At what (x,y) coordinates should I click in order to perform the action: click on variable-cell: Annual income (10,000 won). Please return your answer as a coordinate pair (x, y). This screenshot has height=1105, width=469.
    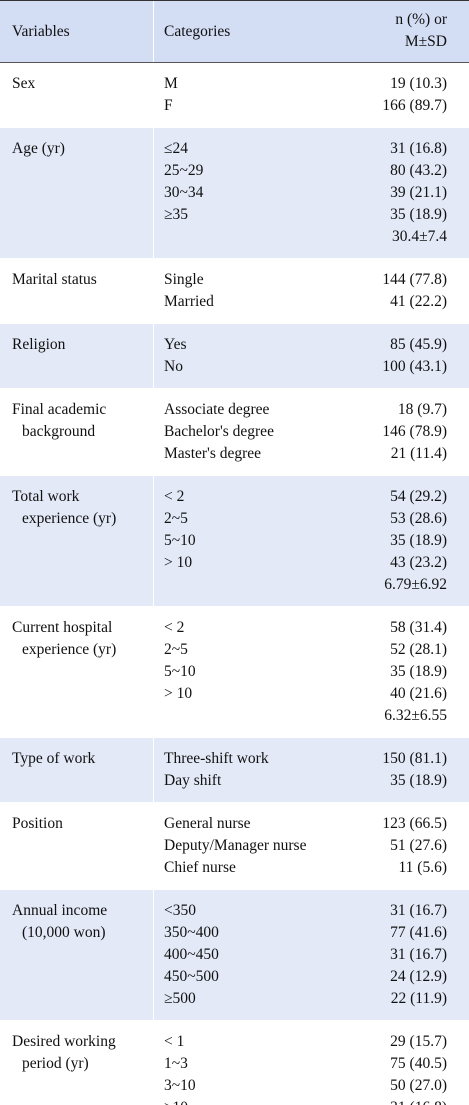
    Looking at the image, I should click on (77, 955).